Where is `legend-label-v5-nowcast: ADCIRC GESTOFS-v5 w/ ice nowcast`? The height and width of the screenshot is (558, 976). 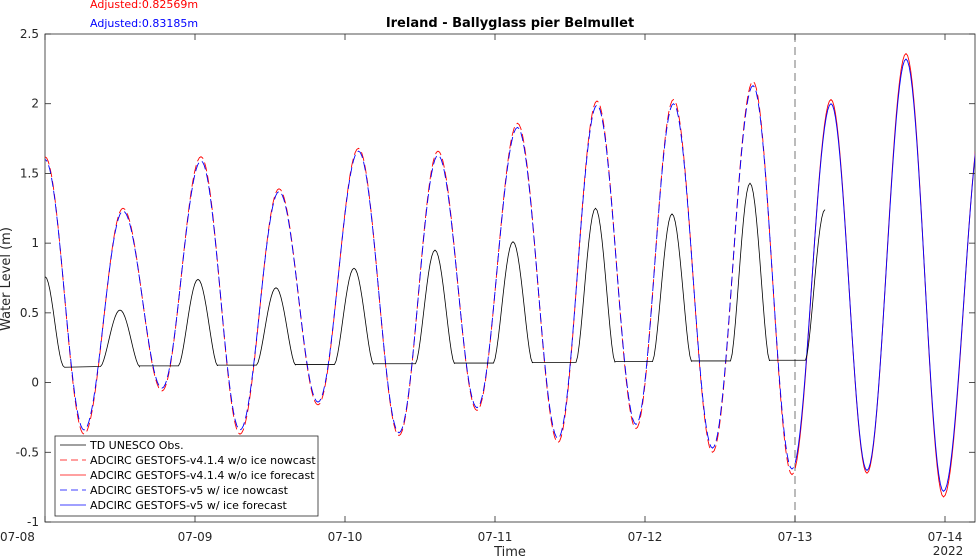 legend-label-v5-nowcast: ADCIRC GESTOFS-v5 w/ ice nowcast is located at coordinates (189, 490).